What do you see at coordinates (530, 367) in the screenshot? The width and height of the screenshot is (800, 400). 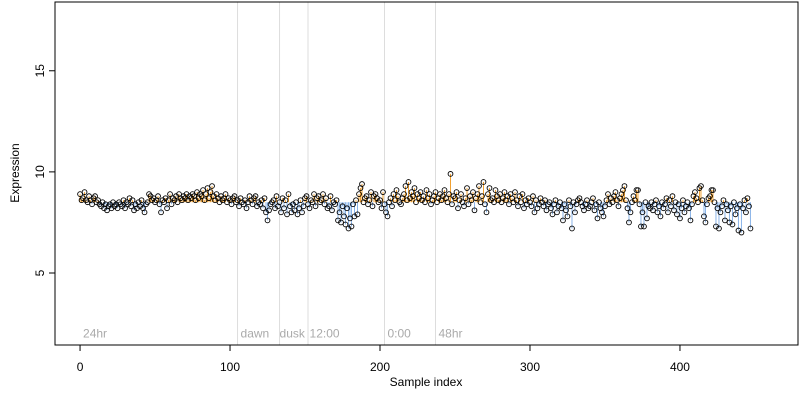 I see `x-tick-label: 300` at bounding box center [530, 367].